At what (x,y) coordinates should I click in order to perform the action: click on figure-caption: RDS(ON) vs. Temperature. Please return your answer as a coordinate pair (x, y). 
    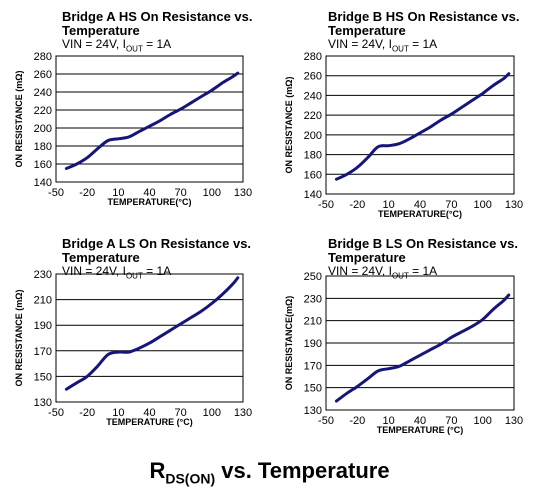
    Looking at the image, I should click on (269, 472).